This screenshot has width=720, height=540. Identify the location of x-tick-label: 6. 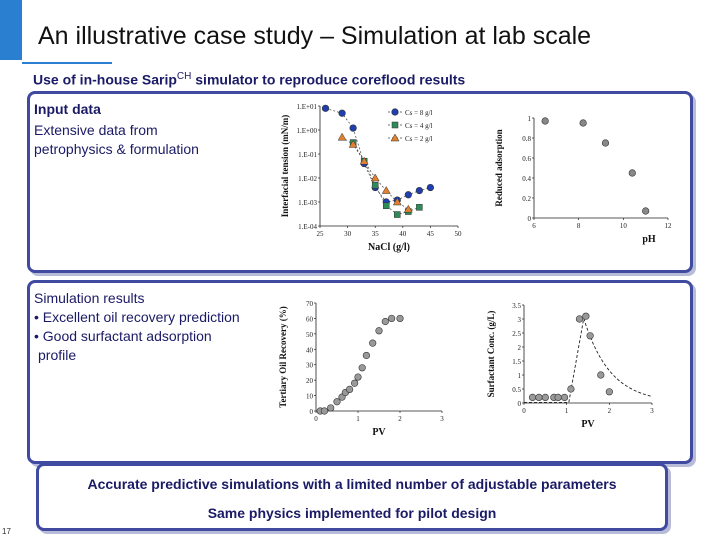
(534, 226).